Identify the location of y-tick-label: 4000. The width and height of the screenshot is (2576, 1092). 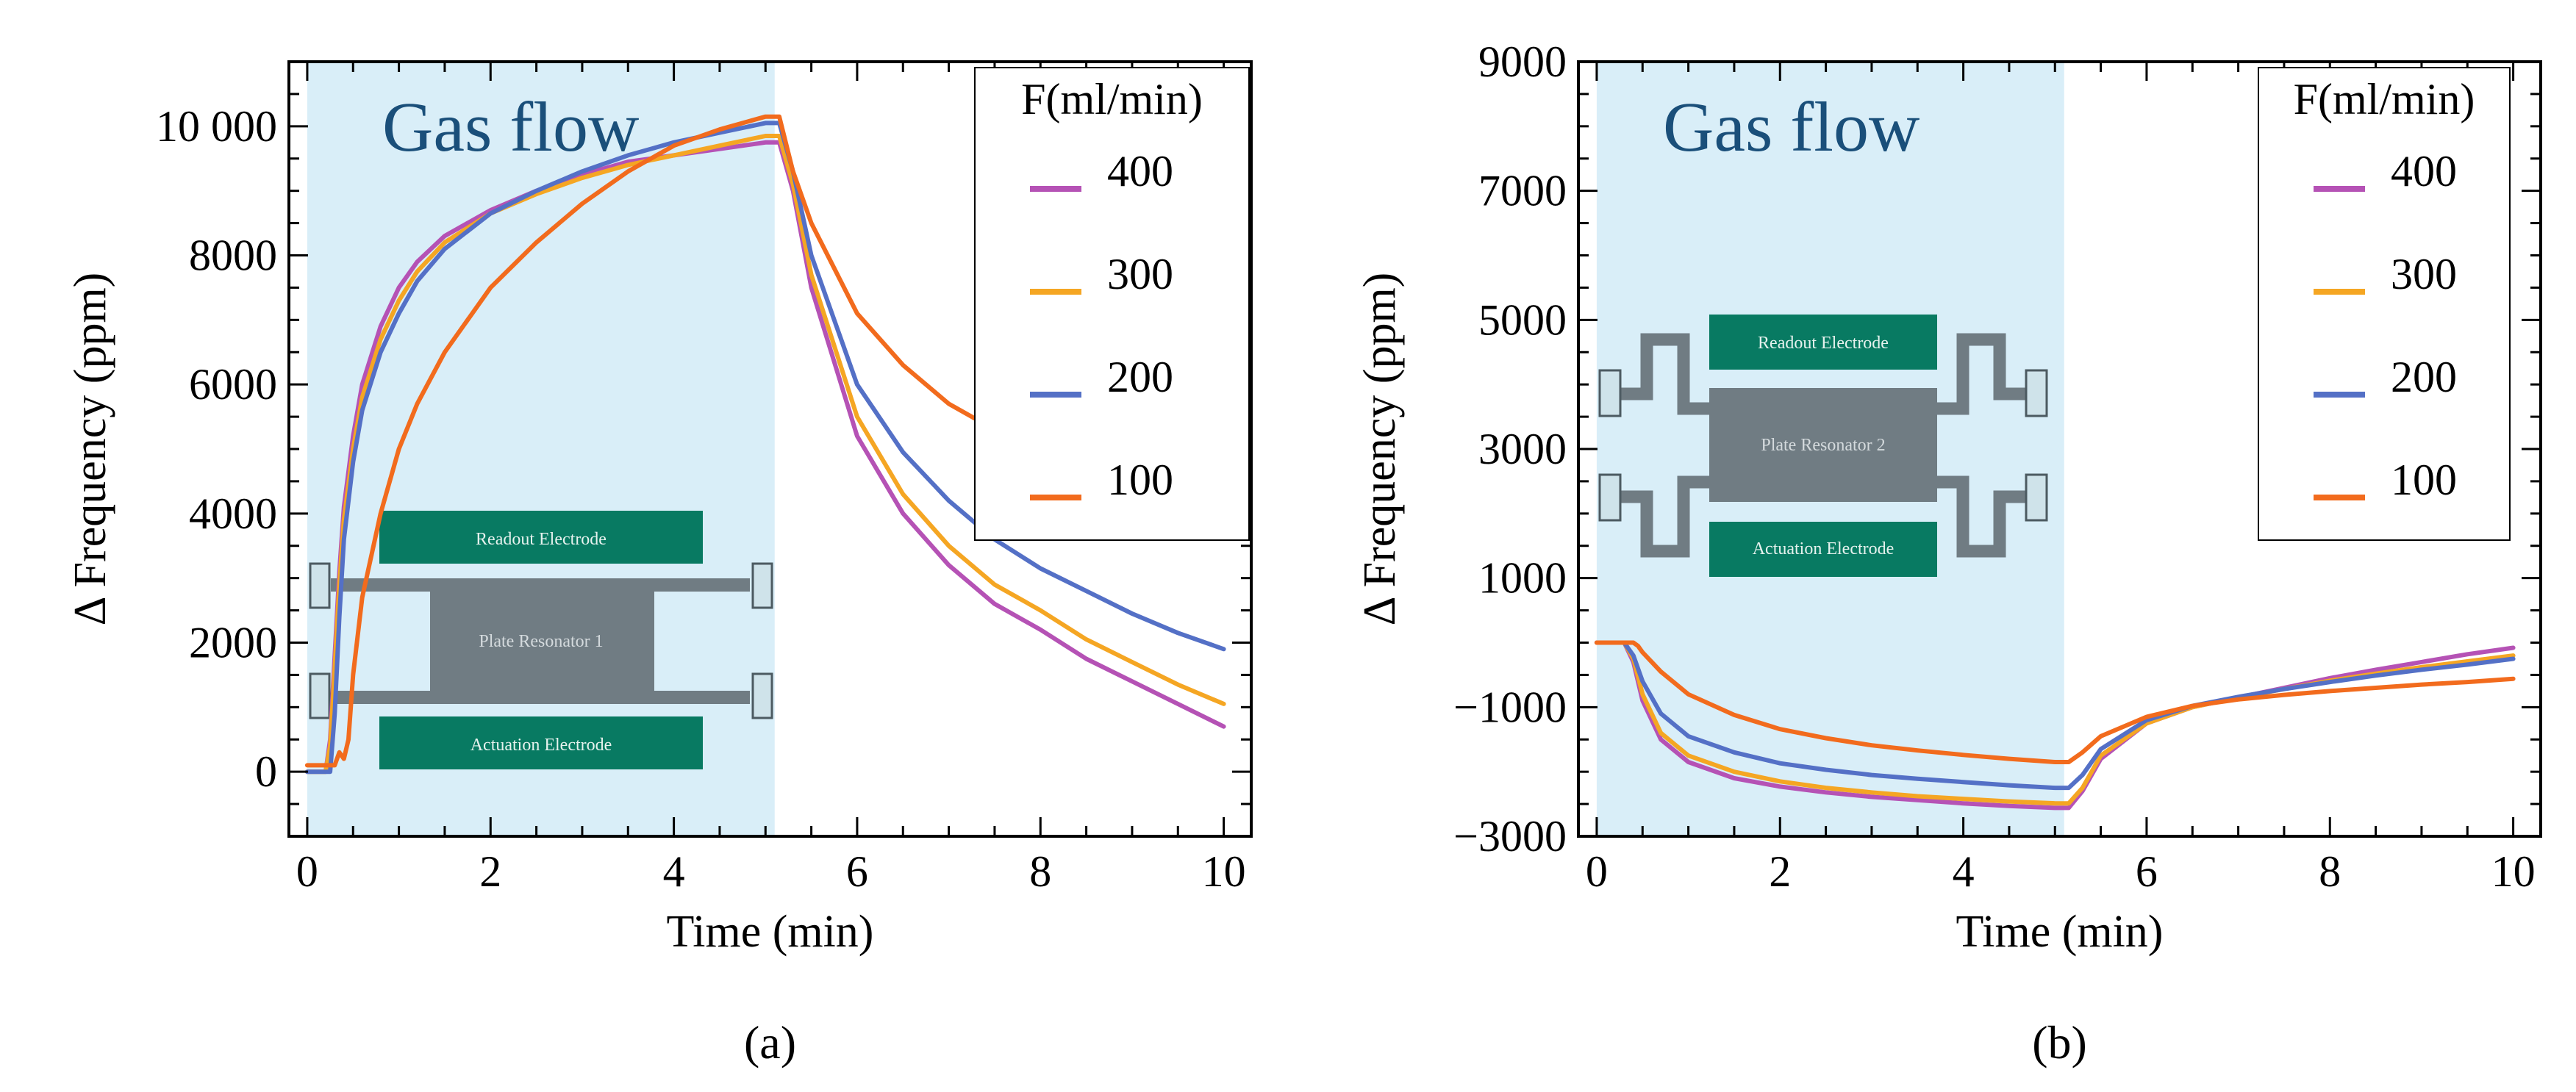
(233, 513).